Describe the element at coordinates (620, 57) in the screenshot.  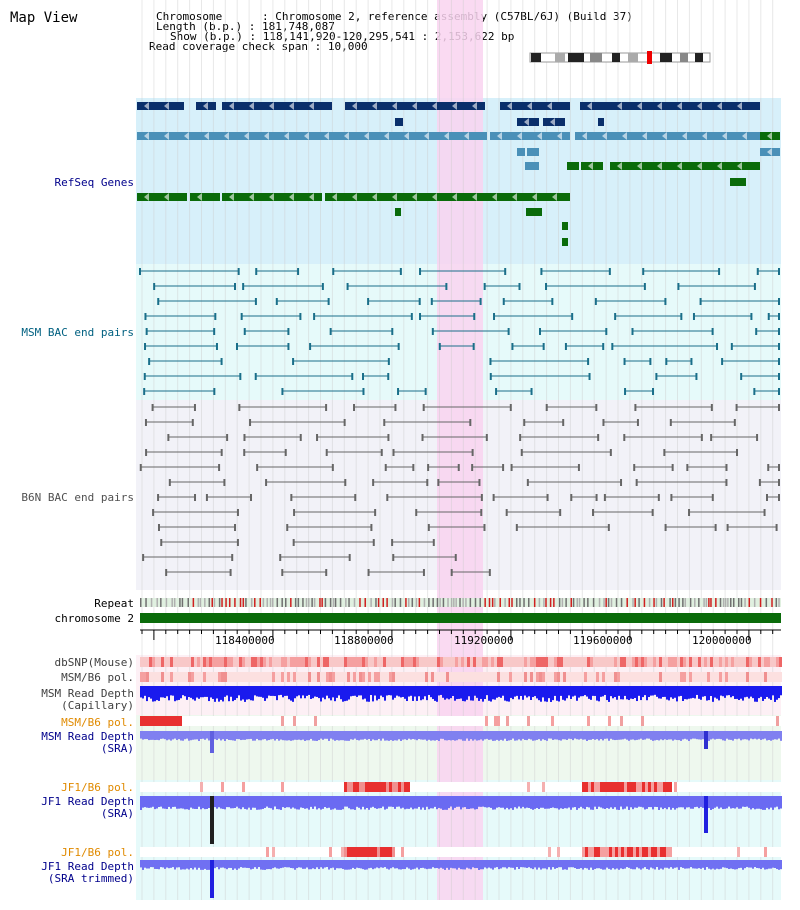
I see `chromosome-ideogram` at that location.